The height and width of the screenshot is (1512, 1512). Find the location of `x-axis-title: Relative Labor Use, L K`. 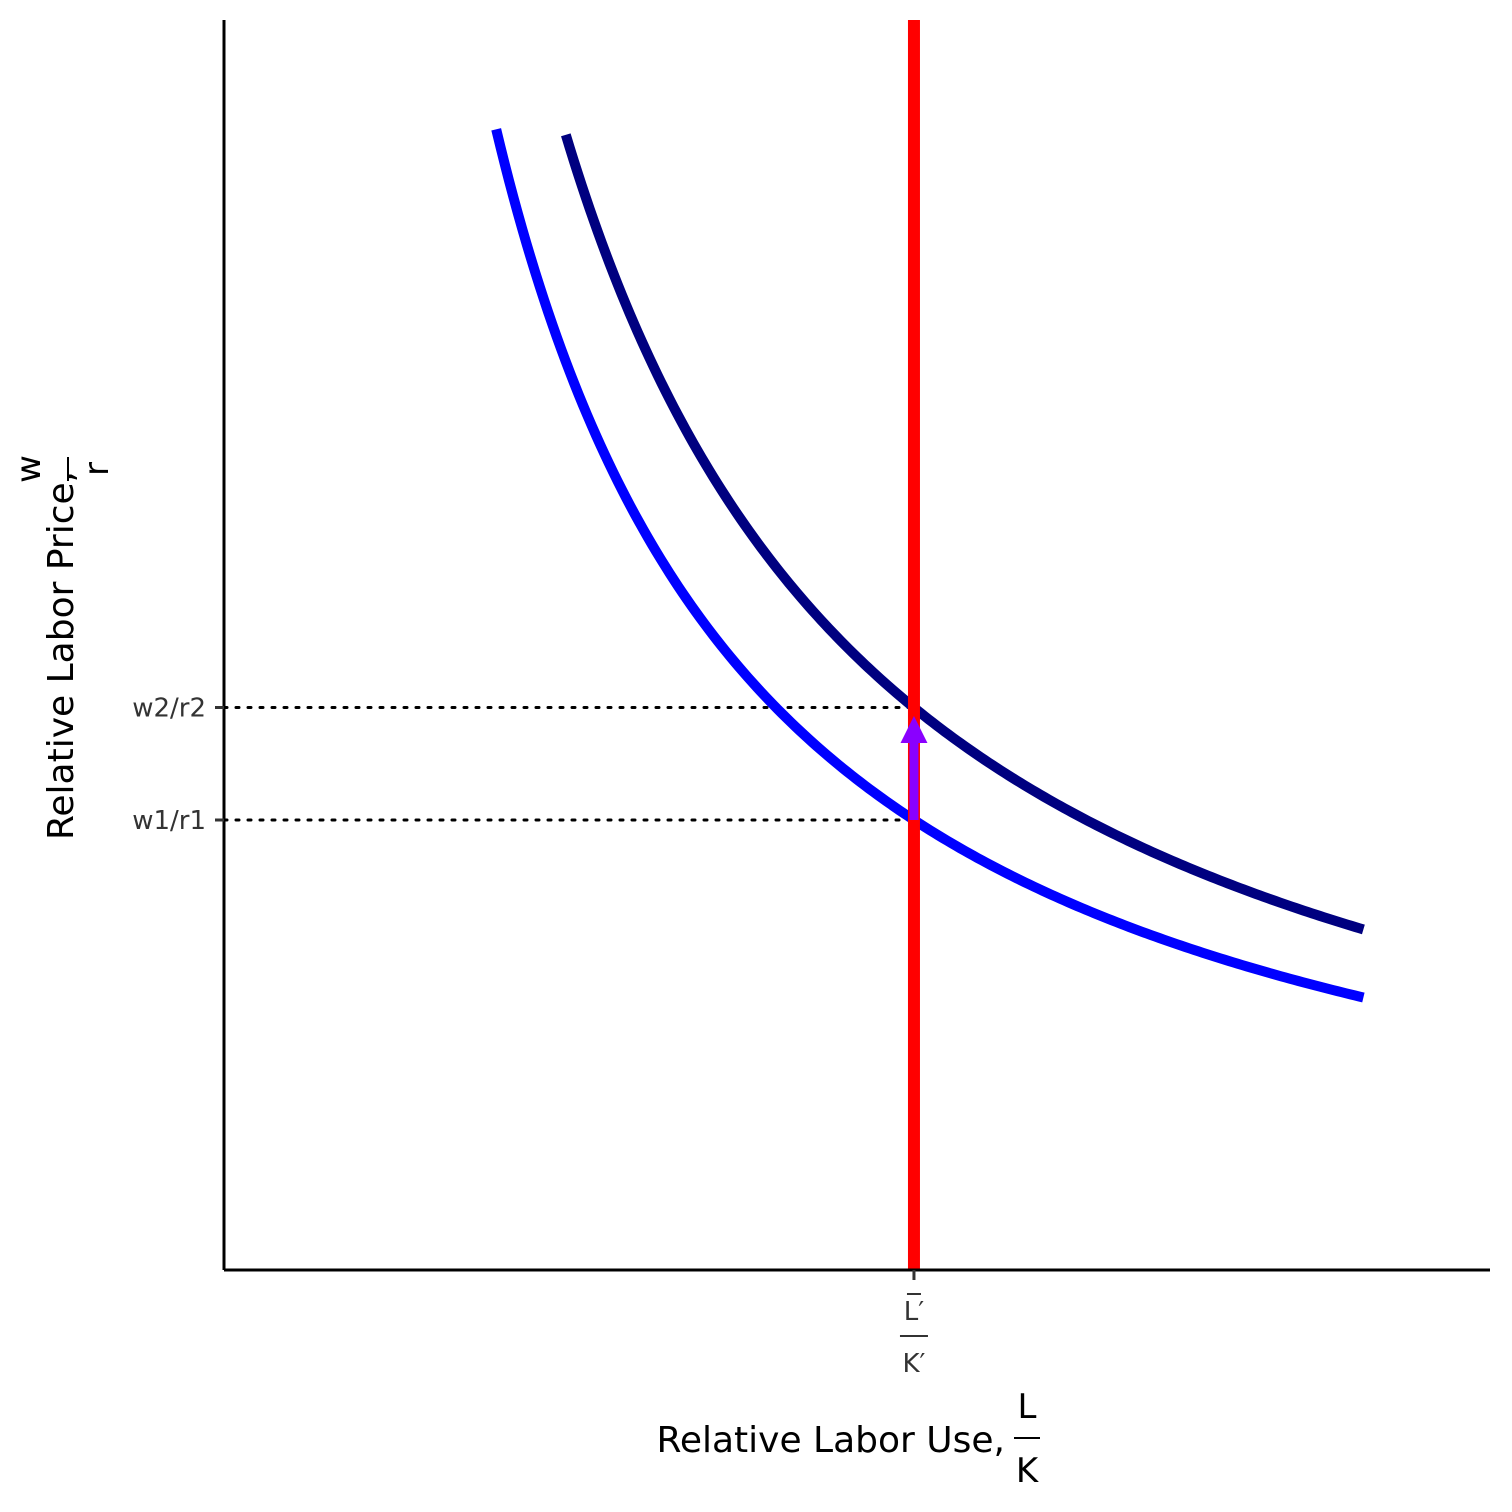

x-axis-title: Relative Labor Use, L K is located at coordinates (848, 1439).